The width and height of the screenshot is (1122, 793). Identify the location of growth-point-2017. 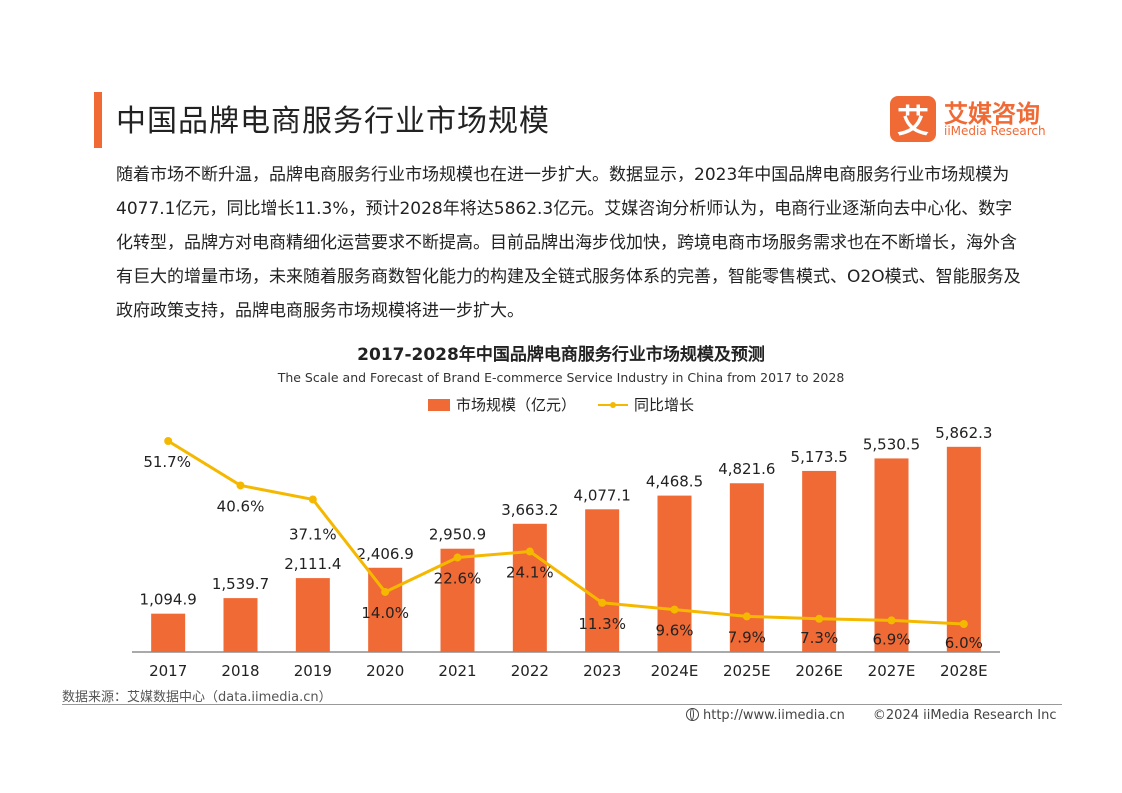
(168, 441).